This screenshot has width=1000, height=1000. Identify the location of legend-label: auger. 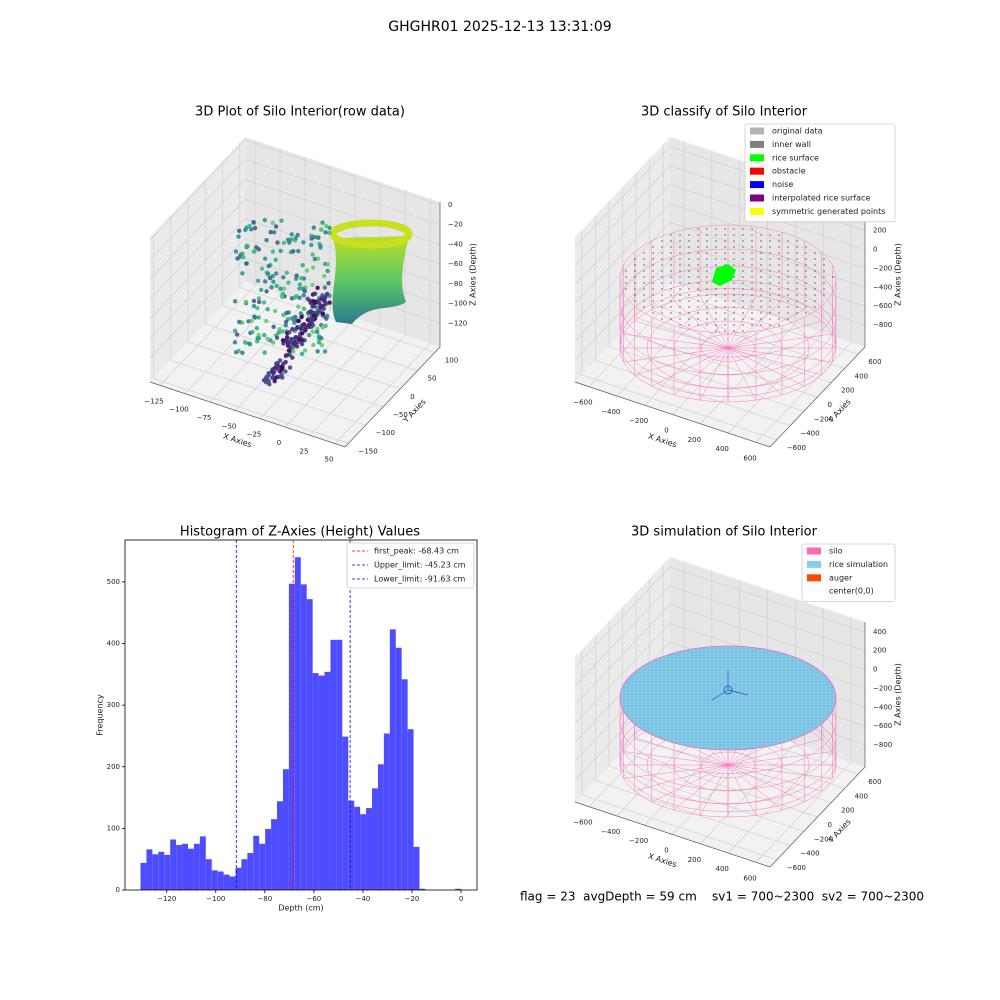
(841, 577).